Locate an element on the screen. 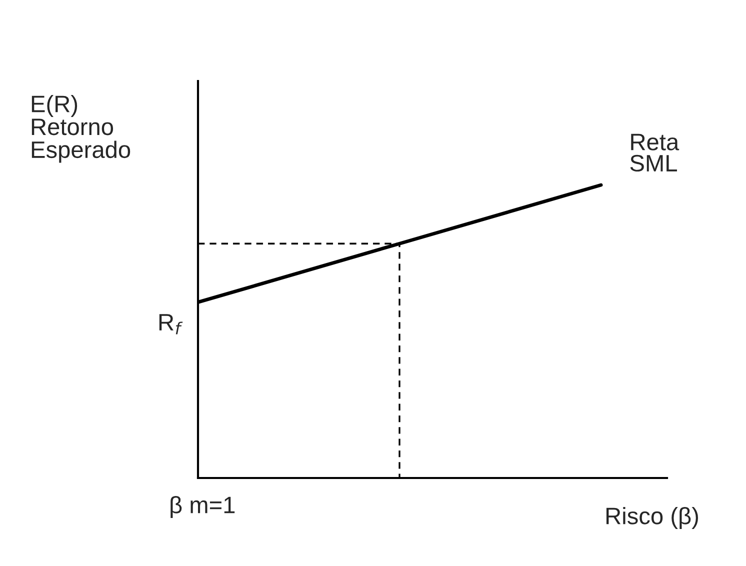  series-label: Reta SML is located at coordinates (655, 153).